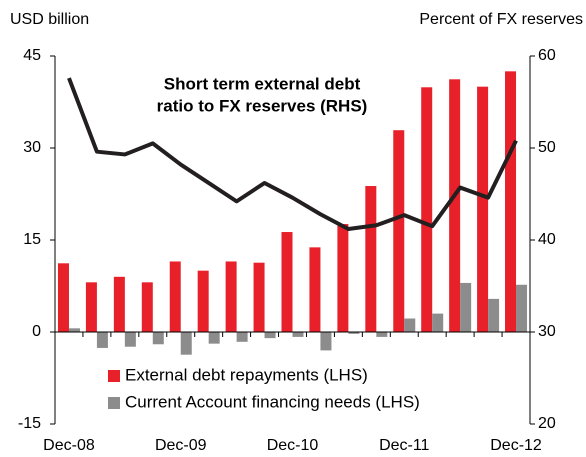 Image resolution: width=586 pixels, height=457 pixels. What do you see at coordinates (262, 83) in the screenshot?
I see `annotation: Short term external debt` at bounding box center [262, 83].